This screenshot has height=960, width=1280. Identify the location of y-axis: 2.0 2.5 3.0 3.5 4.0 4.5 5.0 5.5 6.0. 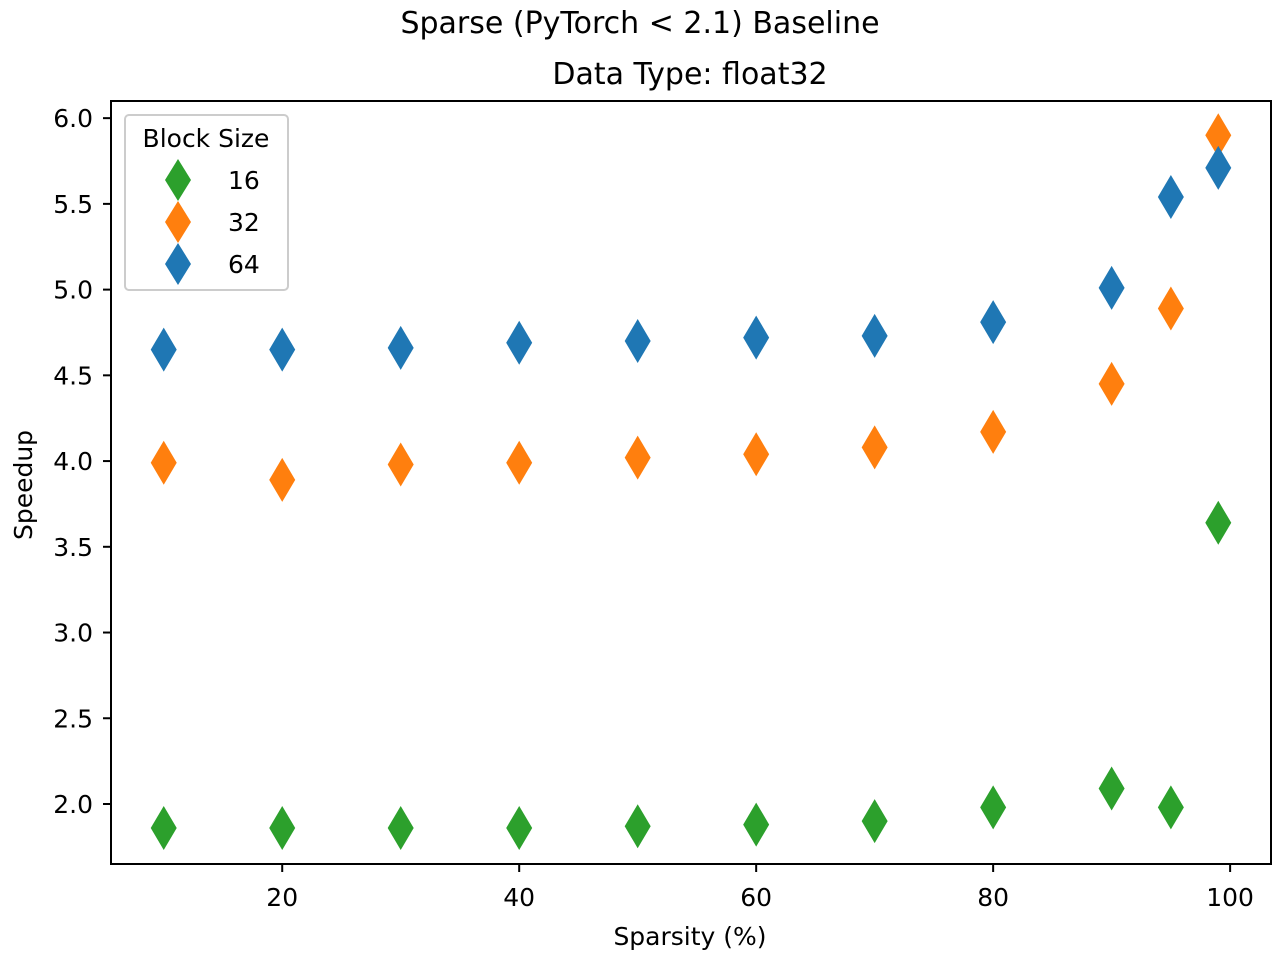
(82, 461).